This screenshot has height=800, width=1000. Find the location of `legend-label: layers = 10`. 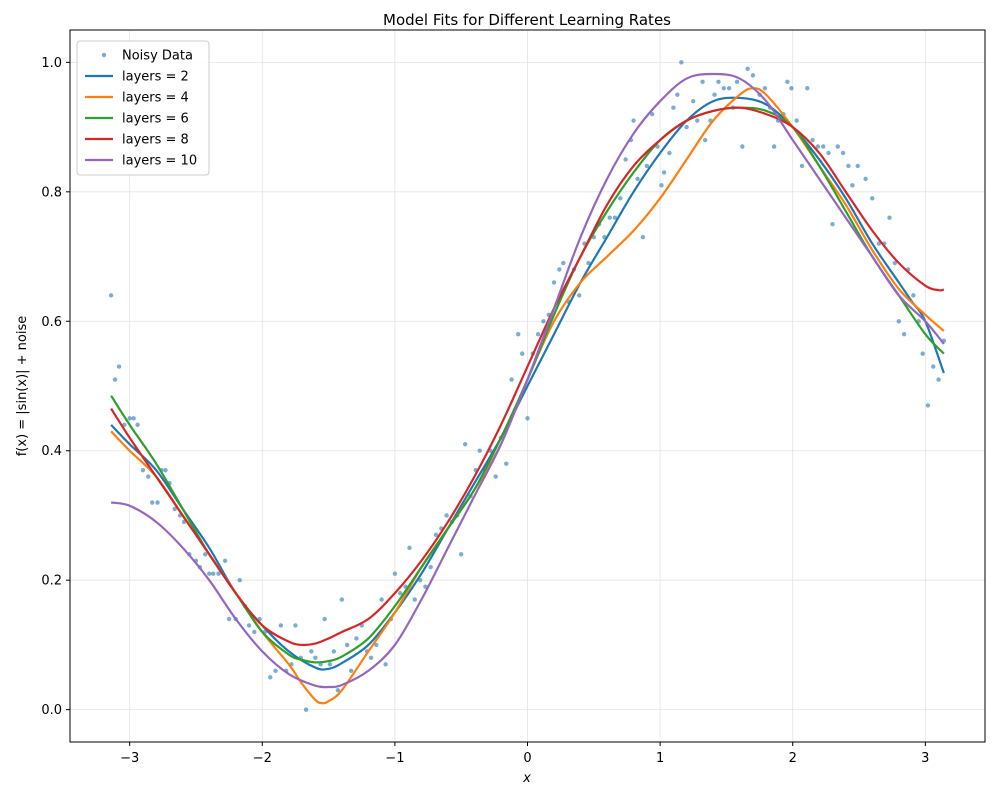

legend-label: layers = 10 is located at coordinates (159, 161).